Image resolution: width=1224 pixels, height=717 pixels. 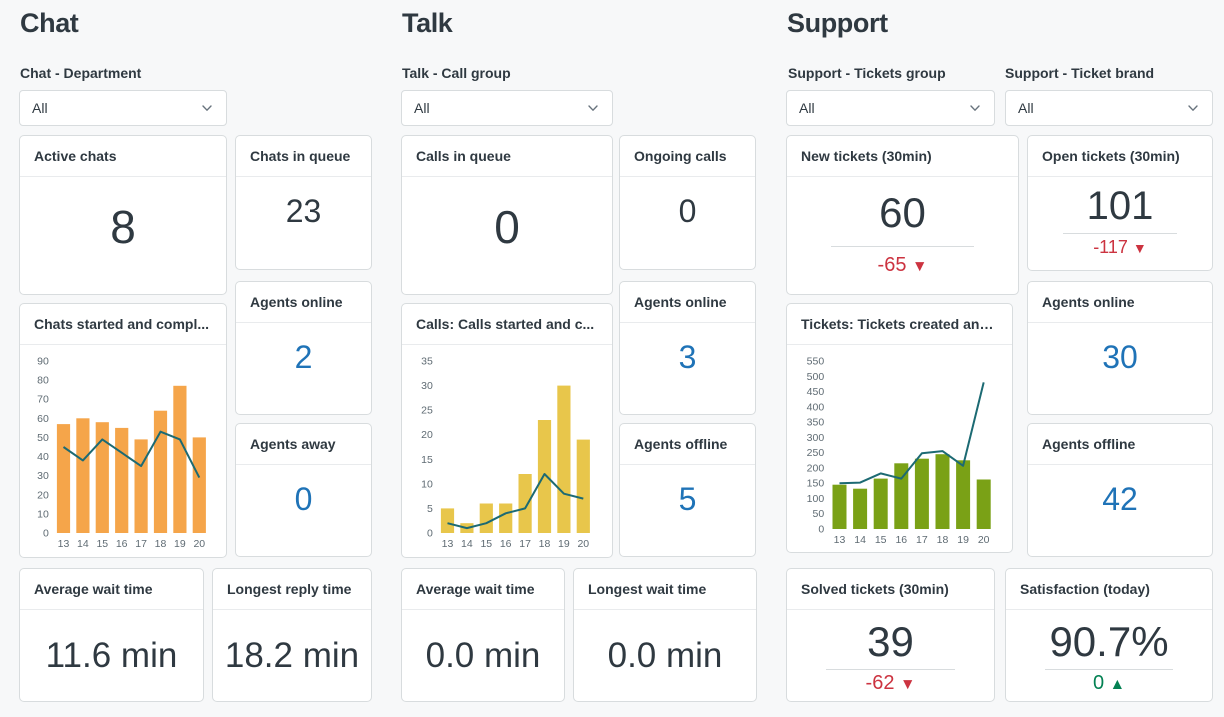 I want to click on svg-text: 40, so click(x=43, y=457).